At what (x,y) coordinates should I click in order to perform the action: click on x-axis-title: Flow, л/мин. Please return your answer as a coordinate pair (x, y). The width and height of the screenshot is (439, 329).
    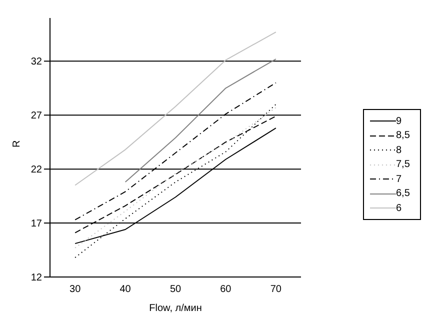
    Looking at the image, I should click on (175, 308).